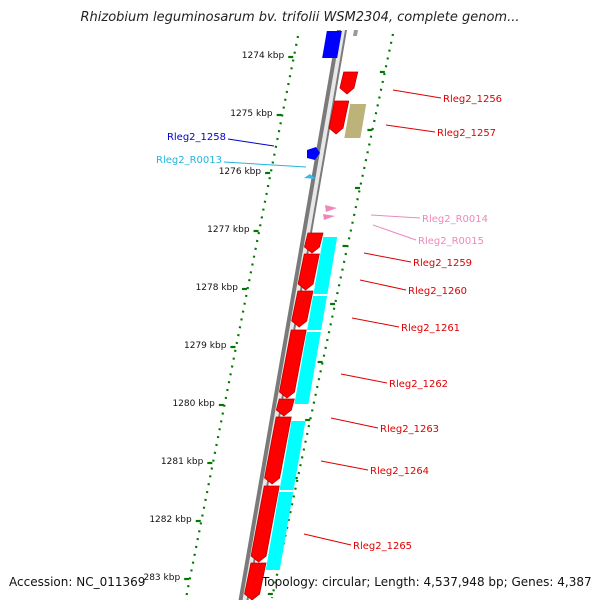  I want to click on gene-label: Rleg2_1263, so click(409, 429).